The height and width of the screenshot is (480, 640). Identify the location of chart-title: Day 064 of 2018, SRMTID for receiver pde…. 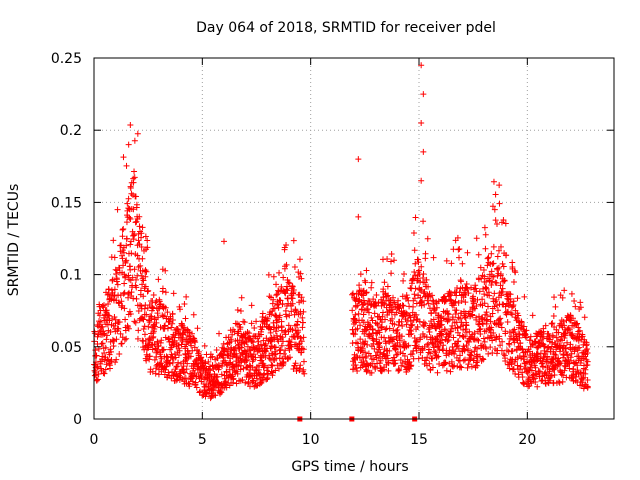
(346, 28).